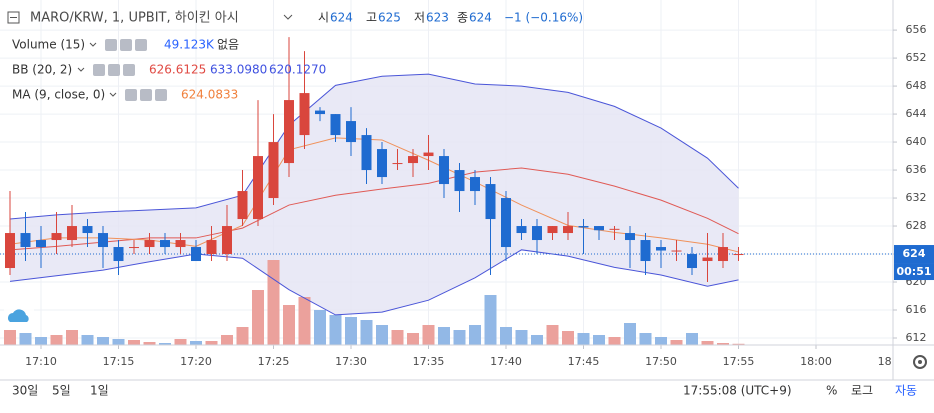 Image resolution: width=934 pixels, height=413 pixels. What do you see at coordinates (543, 18) in the screenshot?
I see `change-value: −1 (−0.16%)` at bounding box center [543, 18].